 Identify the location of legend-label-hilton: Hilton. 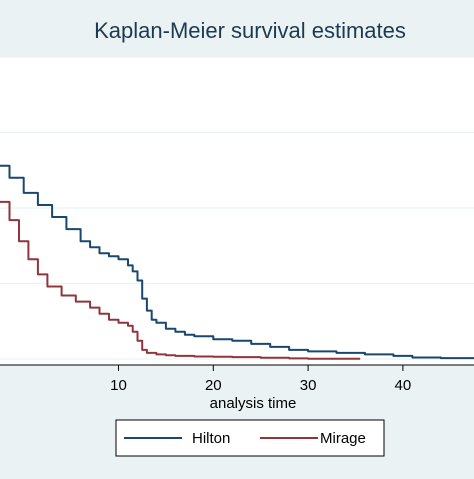
(211, 438).